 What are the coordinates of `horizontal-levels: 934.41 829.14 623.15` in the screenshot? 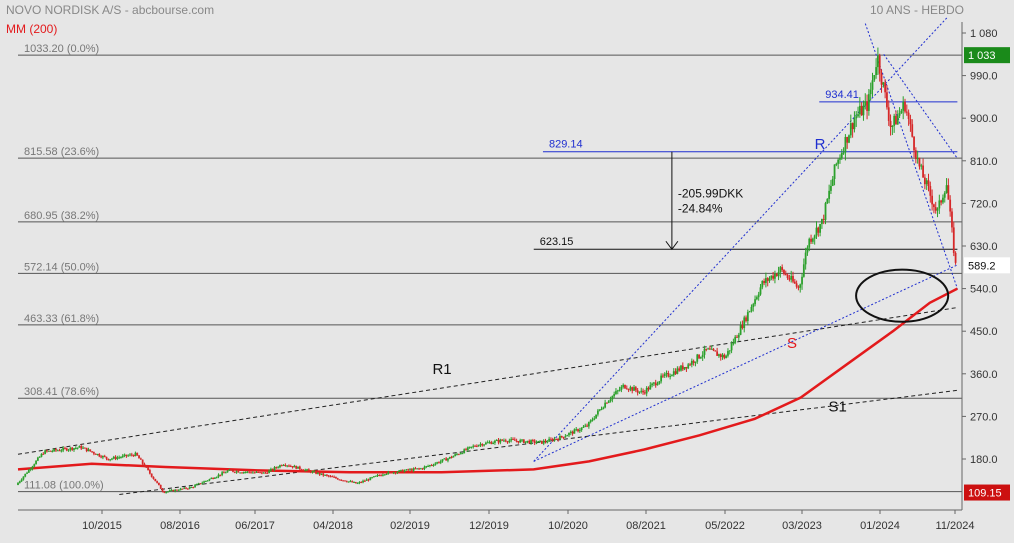 It's located at (745, 169).